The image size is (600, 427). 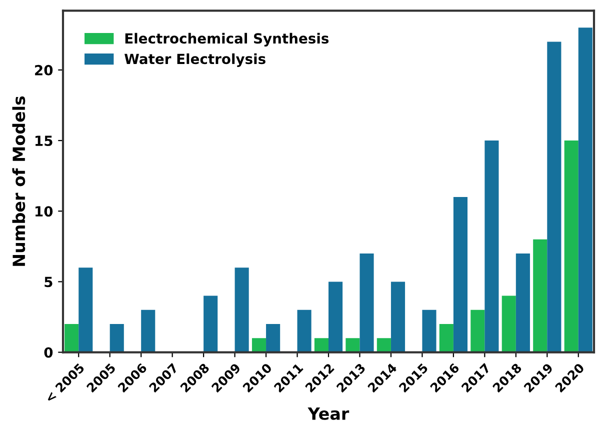 What do you see at coordinates (19, 181) in the screenshot?
I see `y-axis-title: Number of Models` at bounding box center [19, 181].